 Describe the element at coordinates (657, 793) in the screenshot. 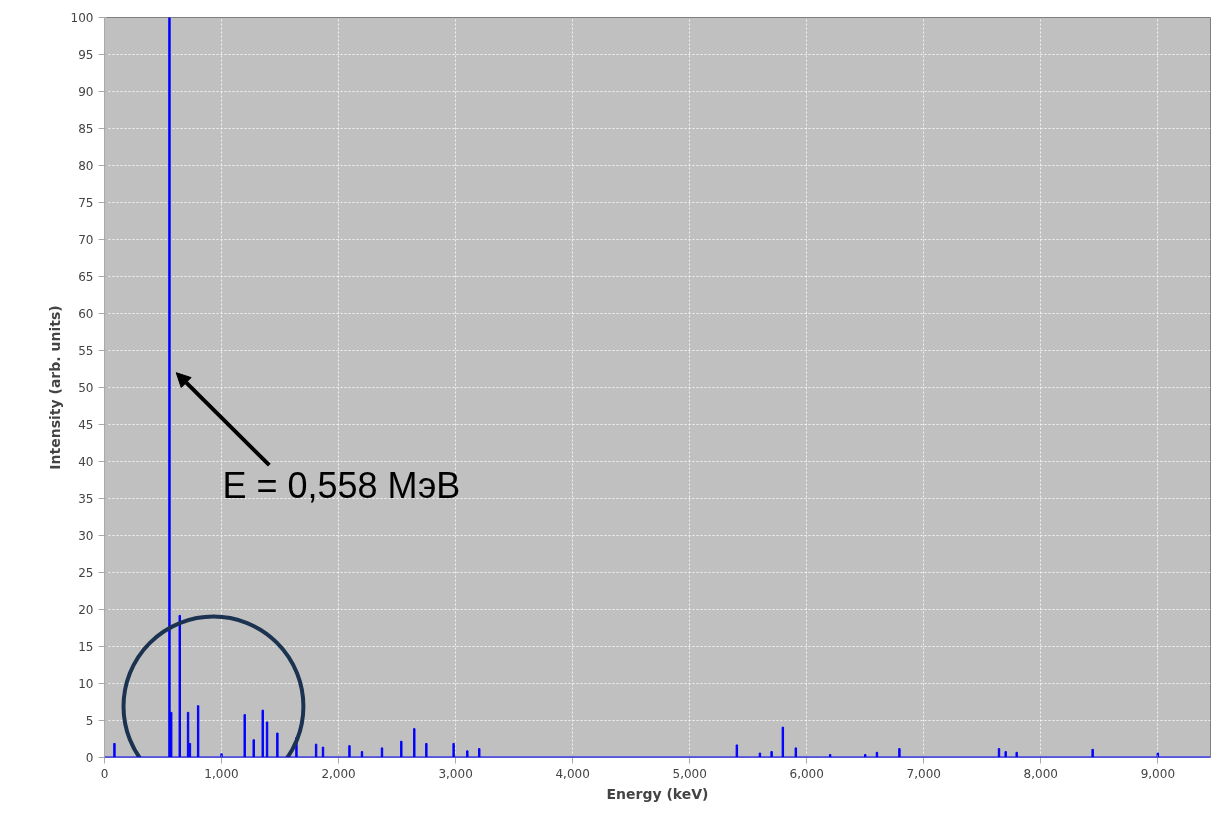

I see `x-axis-title: Energy (keV)` at that location.